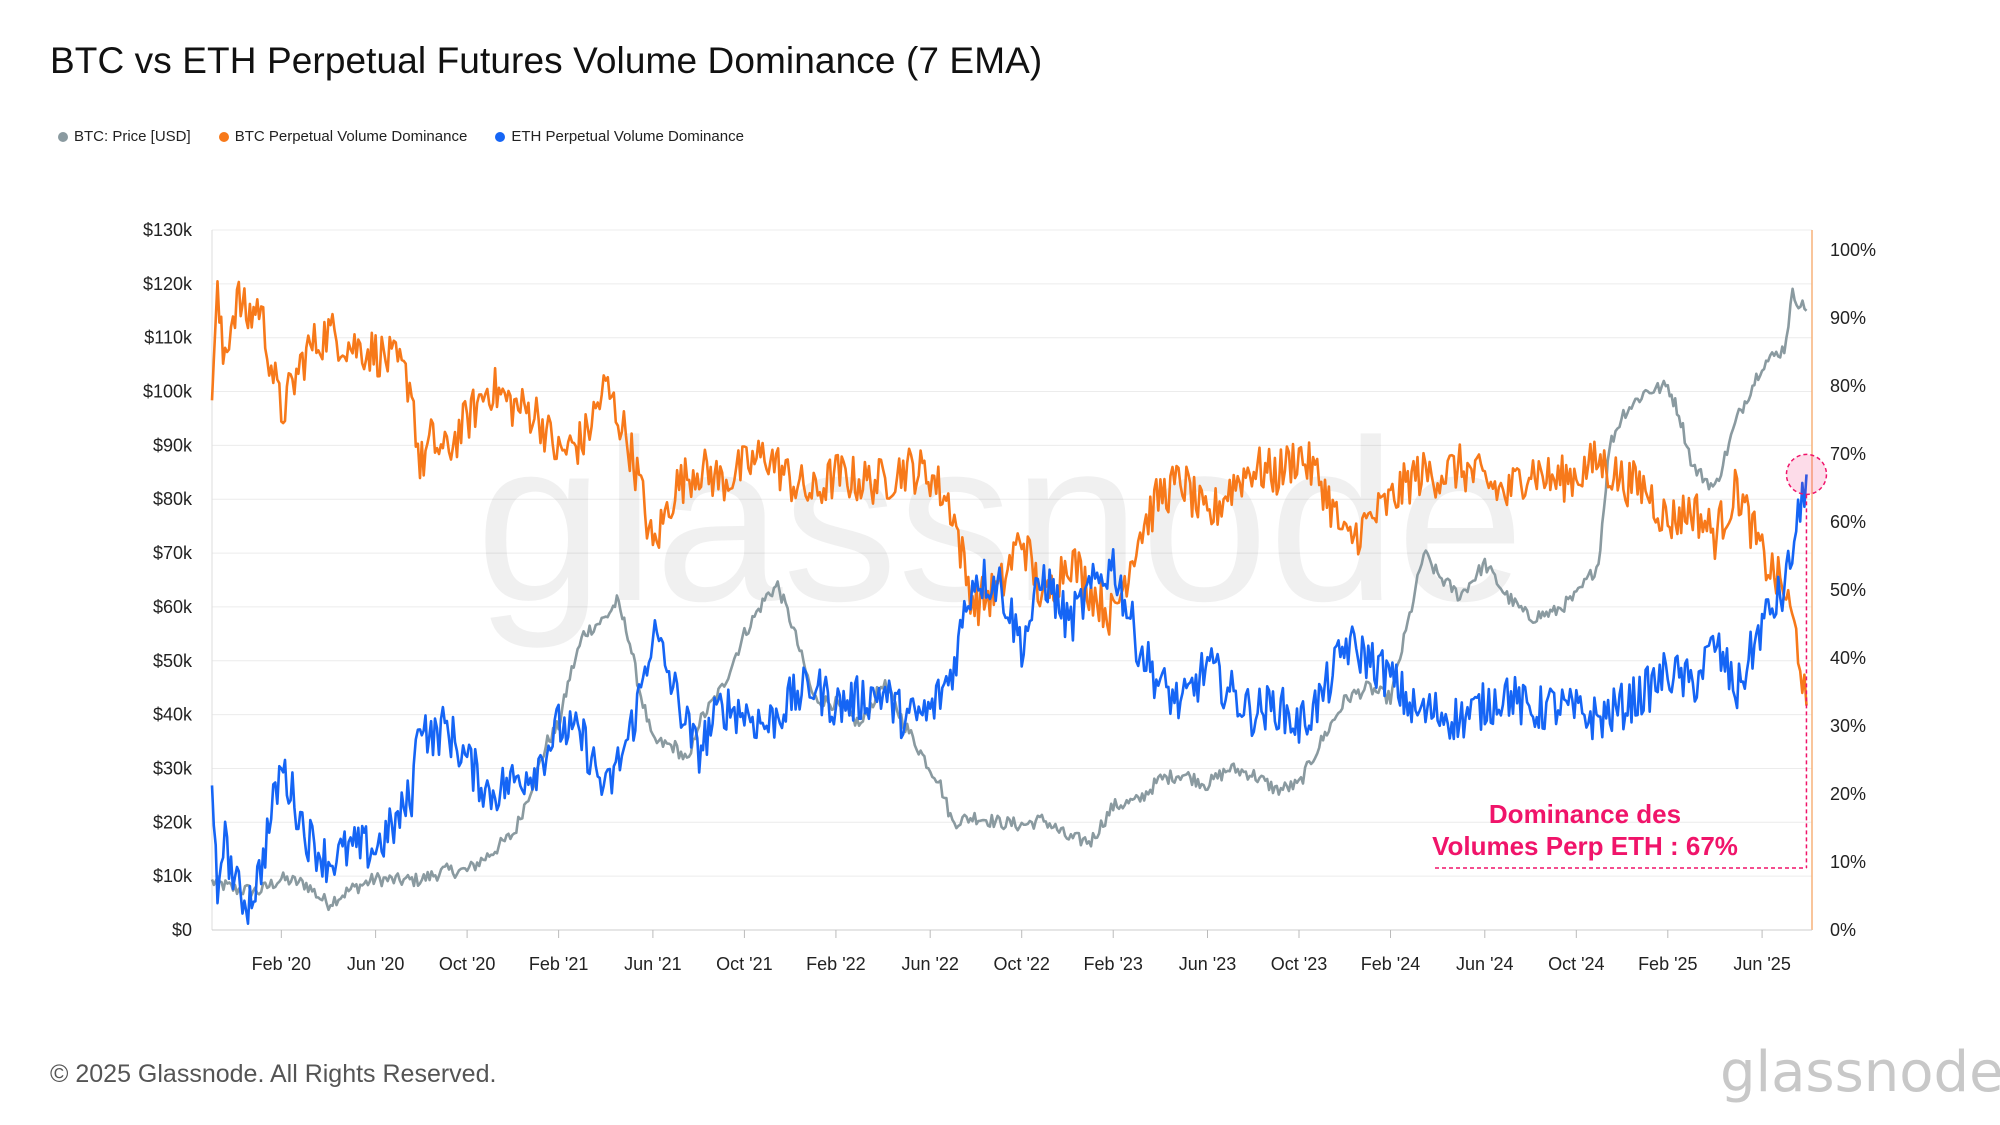  I want to click on y-left-tick-label: $0, so click(182, 930).